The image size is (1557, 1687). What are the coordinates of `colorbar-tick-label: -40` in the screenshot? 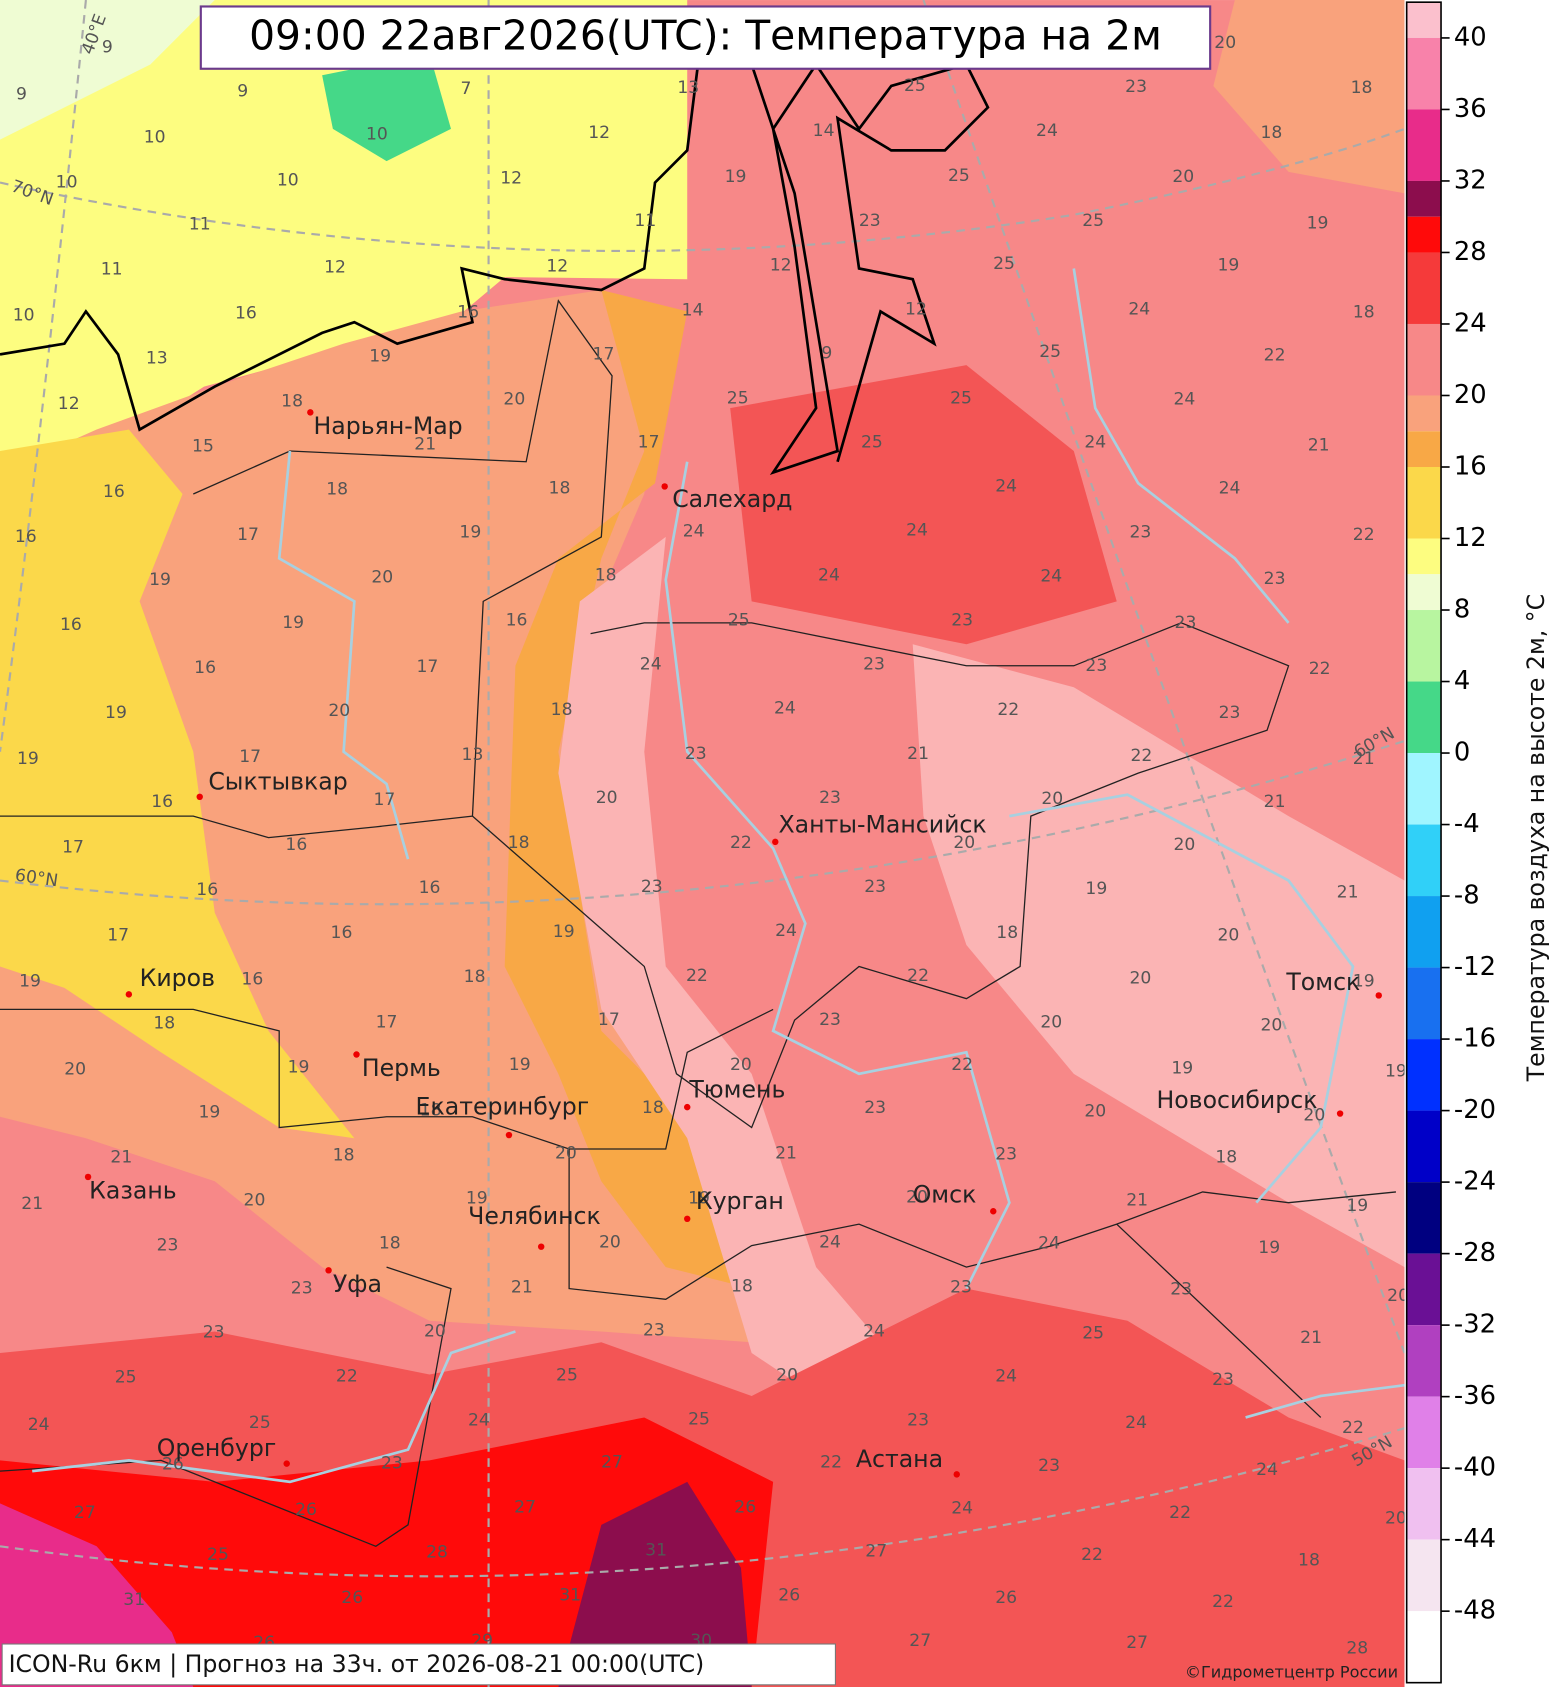 It's located at (1475, 1468).